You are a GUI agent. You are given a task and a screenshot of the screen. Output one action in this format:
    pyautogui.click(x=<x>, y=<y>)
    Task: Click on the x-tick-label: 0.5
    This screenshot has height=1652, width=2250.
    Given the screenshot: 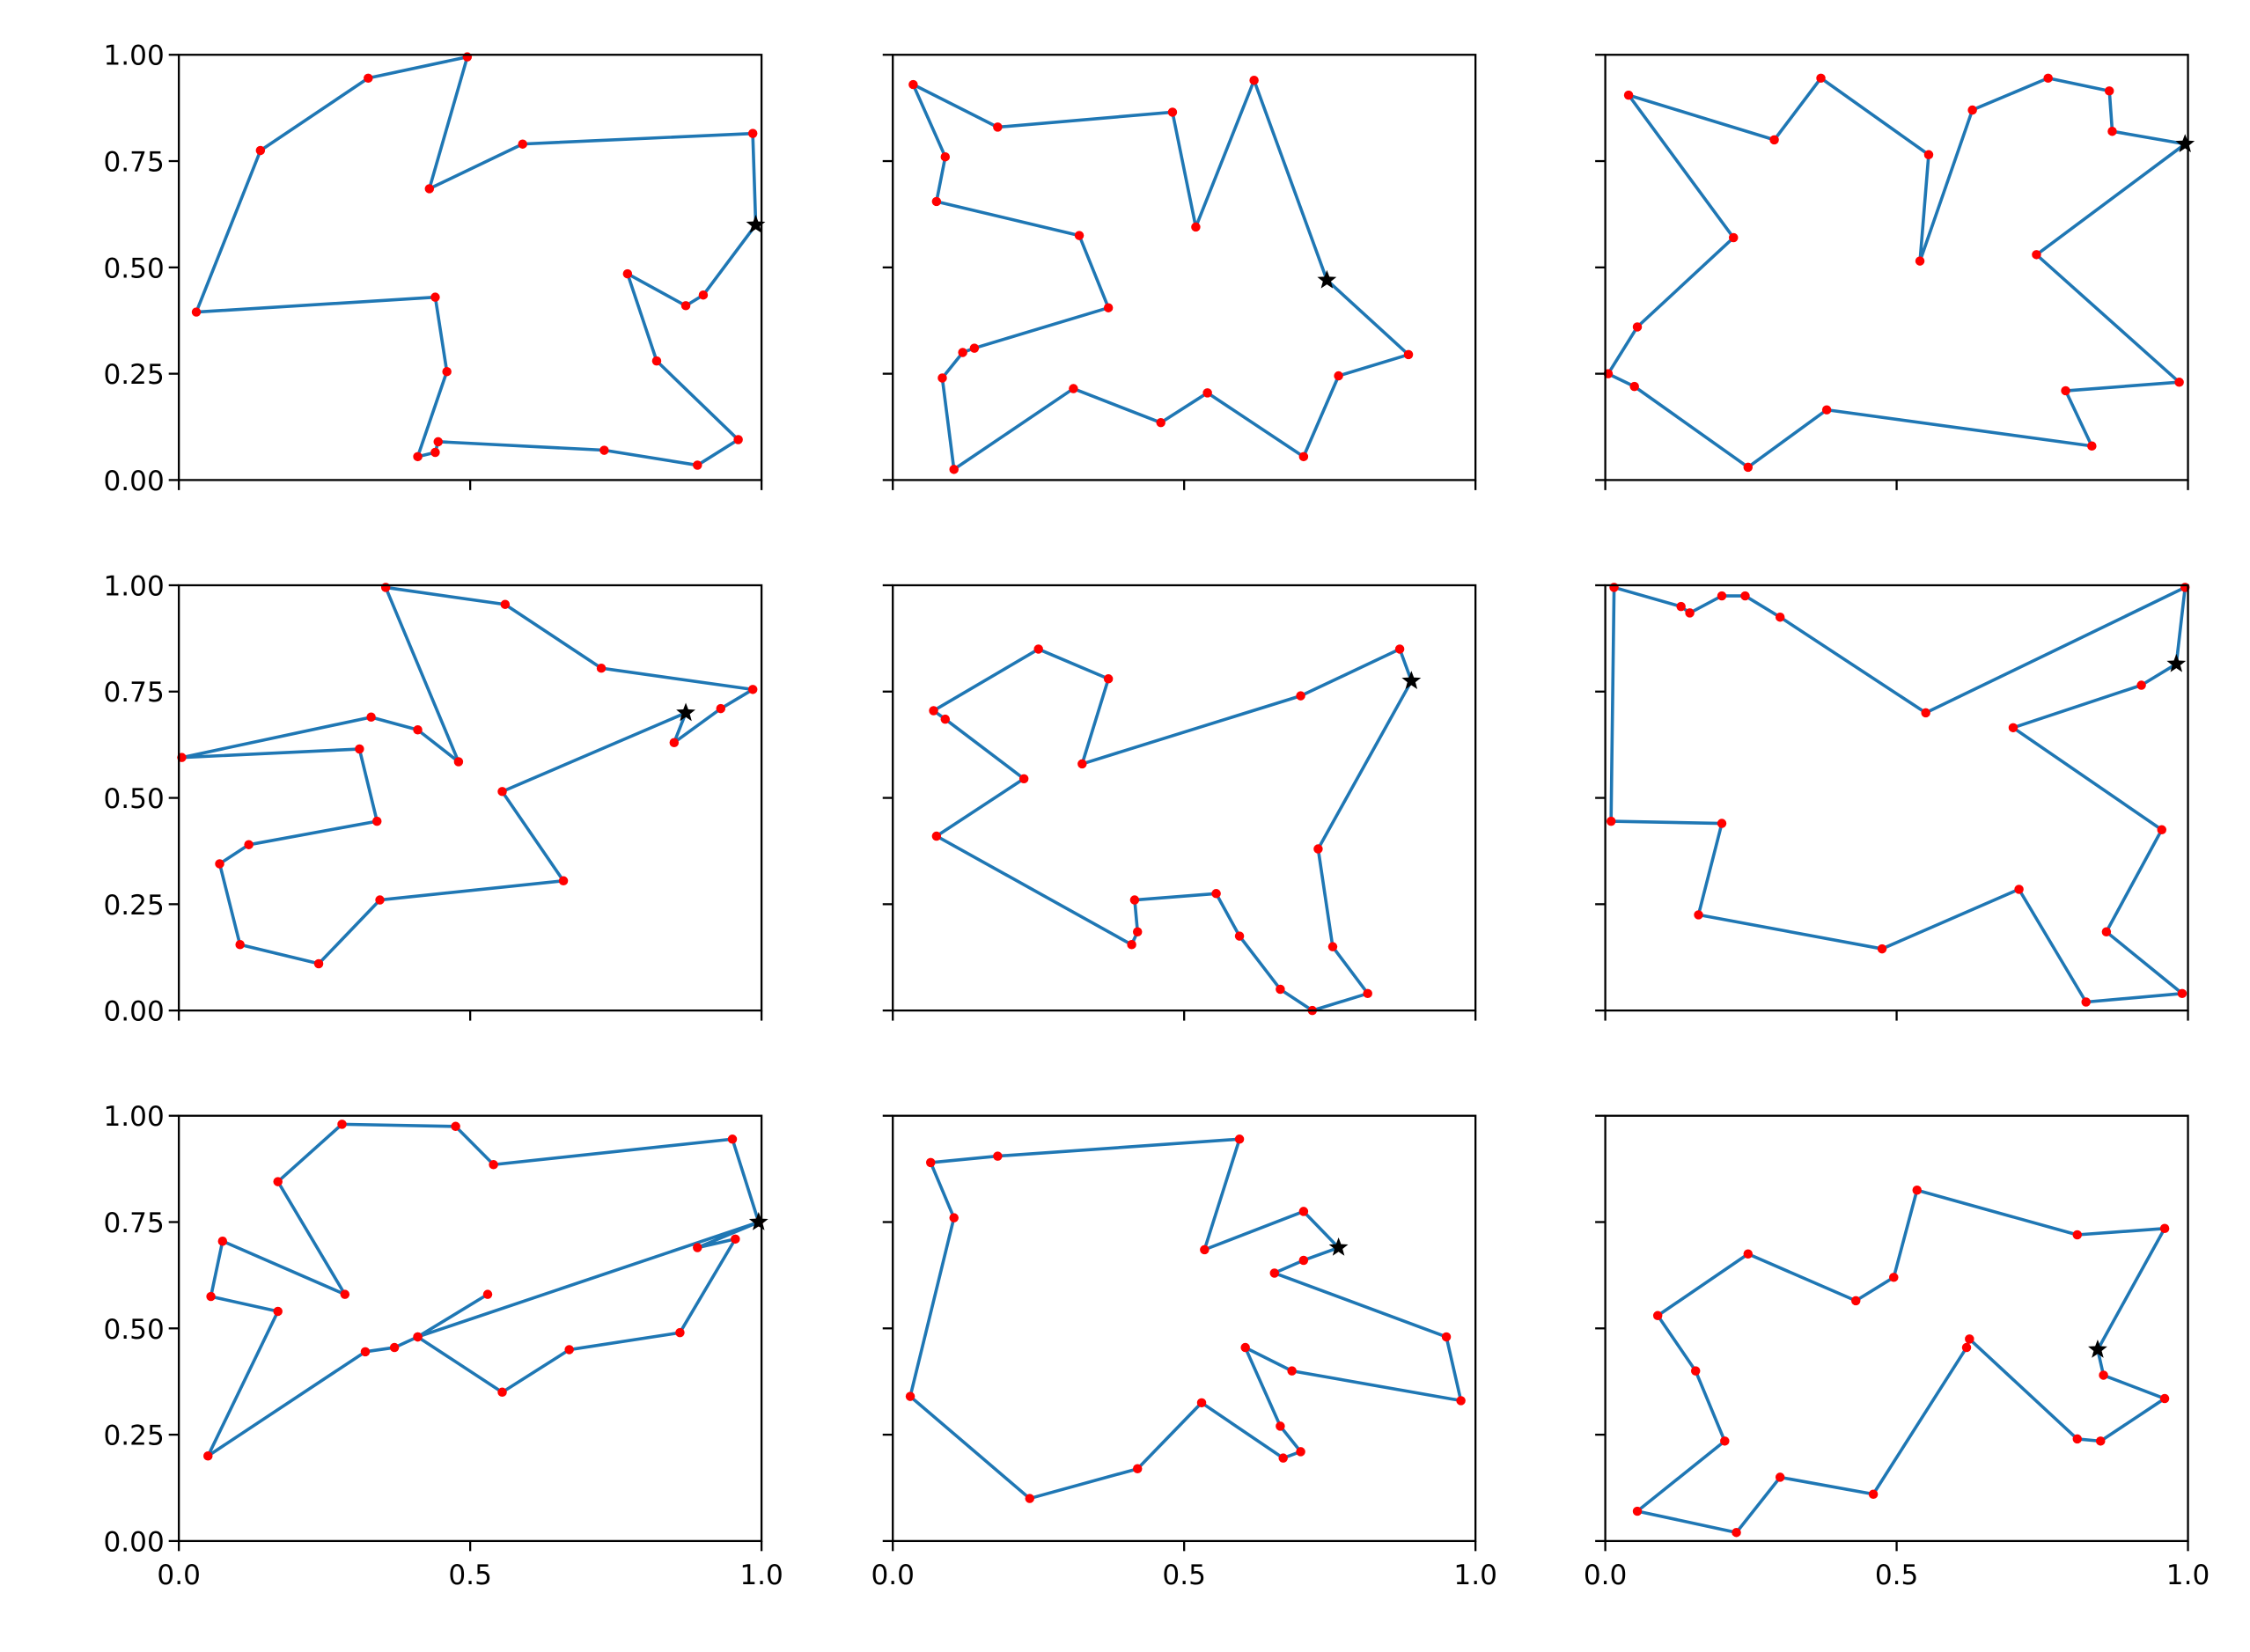 What is the action you would take?
    pyautogui.click(x=1183, y=1575)
    